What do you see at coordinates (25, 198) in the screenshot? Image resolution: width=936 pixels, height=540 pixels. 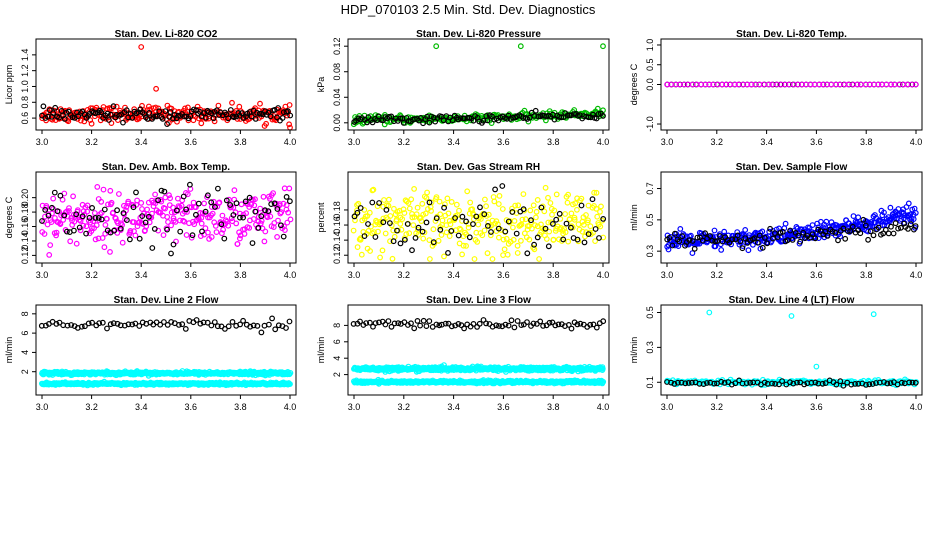 I see `y-tick-label: 0.20` at bounding box center [25, 198].